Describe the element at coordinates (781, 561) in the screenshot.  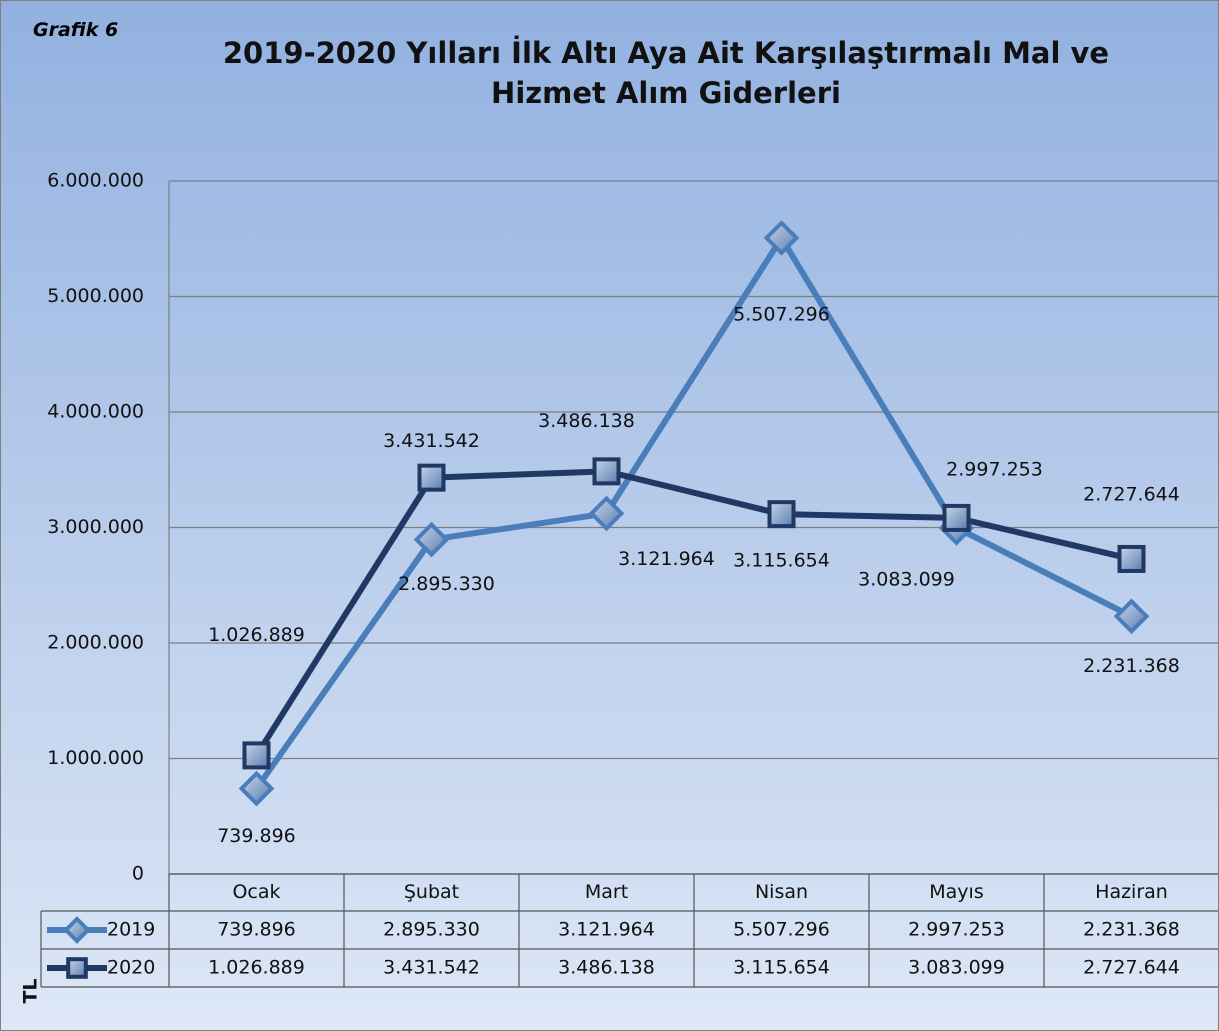
I see `data-label: 3.115.654` at that location.